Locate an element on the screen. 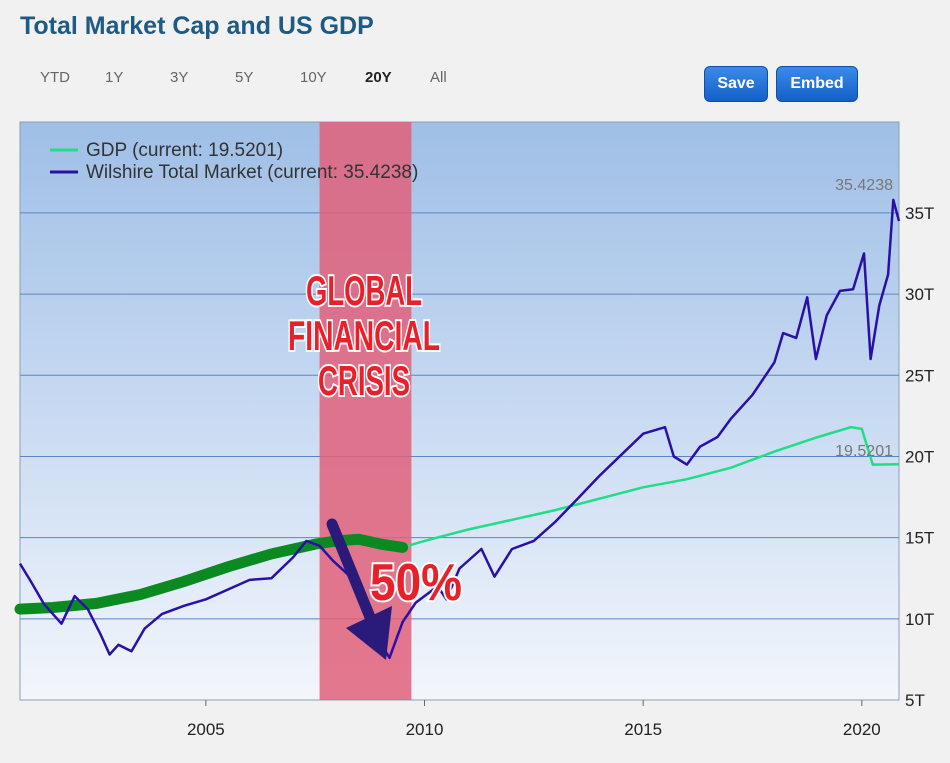 The height and width of the screenshot is (763, 950). legend-label-wilshire: Wilshire Total Market (current: 35.4238) is located at coordinates (252, 172).